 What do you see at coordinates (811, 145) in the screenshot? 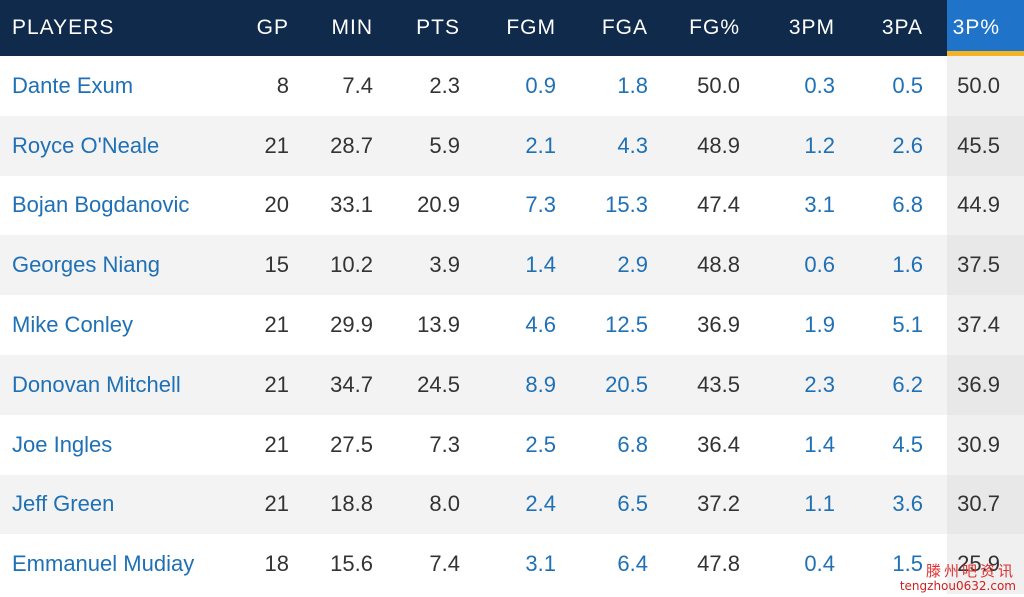
I see `3pm-link: 1.2` at bounding box center [811, 145].